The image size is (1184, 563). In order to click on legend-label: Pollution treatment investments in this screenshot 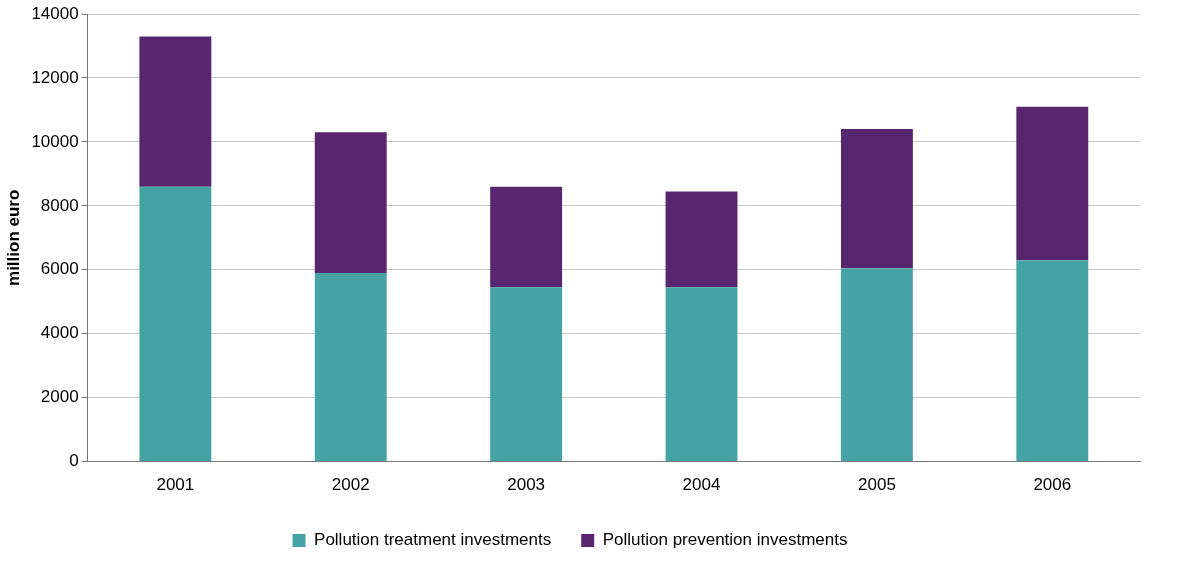, I will do `click(433, 540)`.